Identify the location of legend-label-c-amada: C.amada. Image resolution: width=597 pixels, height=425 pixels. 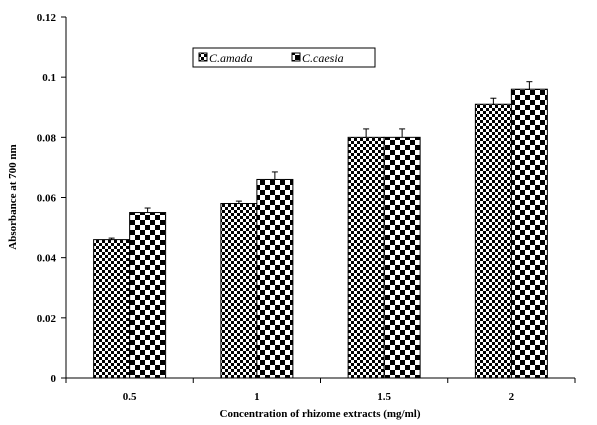
(231, 58).